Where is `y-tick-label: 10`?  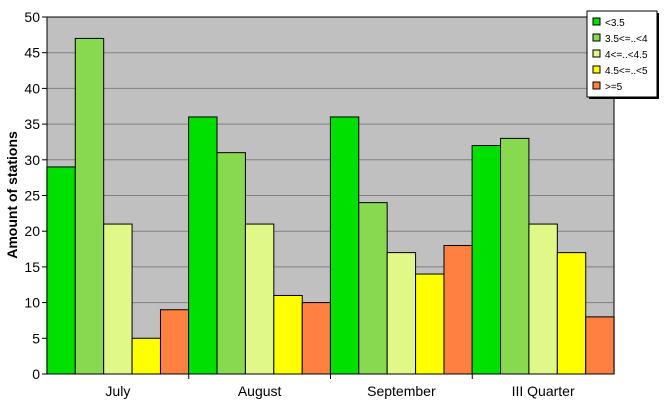
y-tick-label: 10 is located at coordinates (32, 303).